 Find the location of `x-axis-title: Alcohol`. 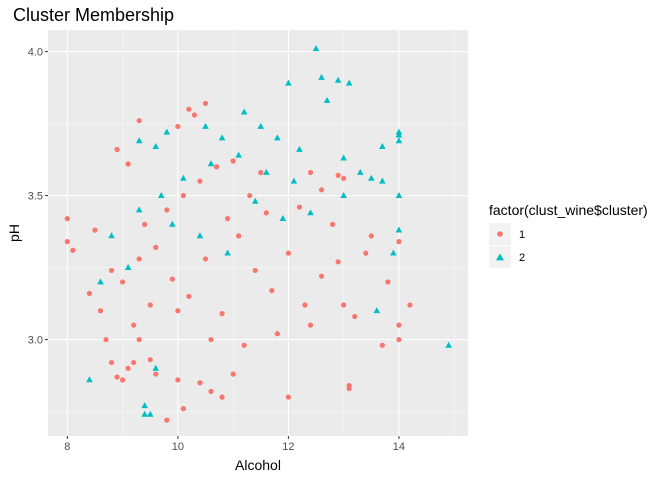

x-axis-title: Alcohol is located at coordinates (258, 465).